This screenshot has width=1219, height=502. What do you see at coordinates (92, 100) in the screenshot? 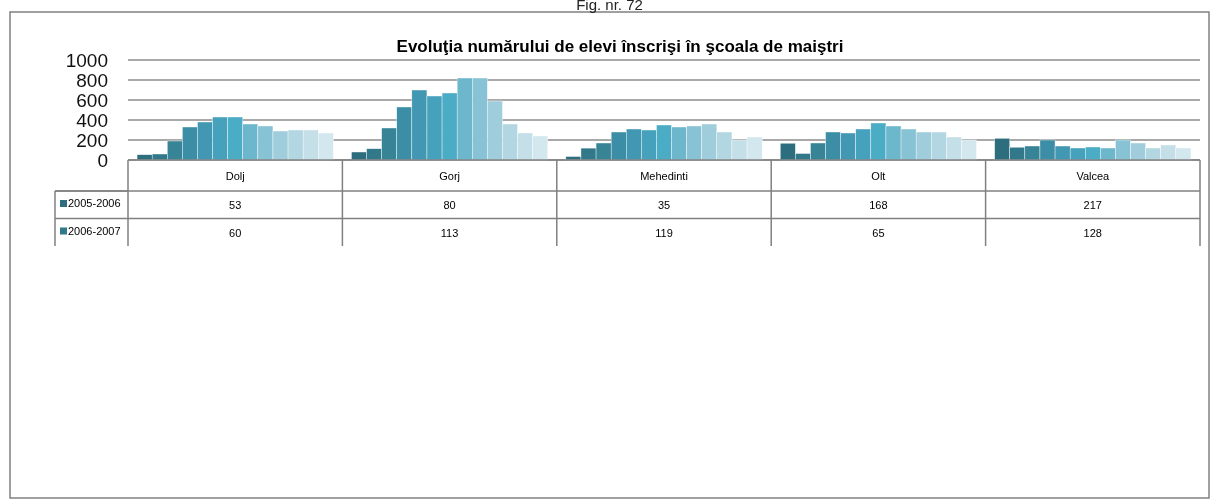
I see `y-tick-label: 600` at bounding box center [92, 100].